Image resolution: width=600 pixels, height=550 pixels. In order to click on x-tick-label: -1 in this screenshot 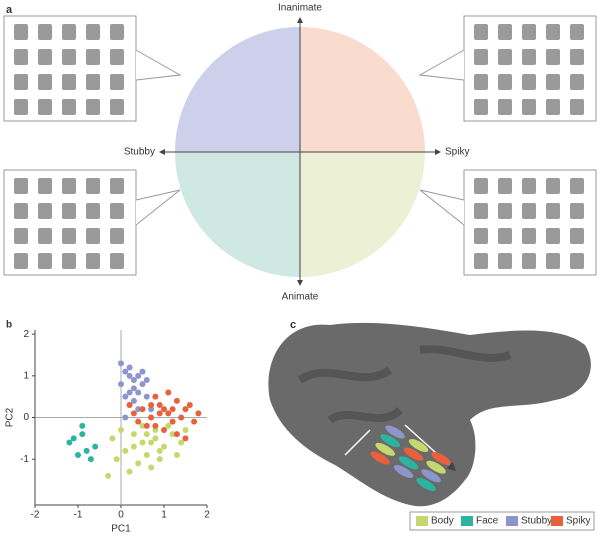, I will do `click(78, 515)`.